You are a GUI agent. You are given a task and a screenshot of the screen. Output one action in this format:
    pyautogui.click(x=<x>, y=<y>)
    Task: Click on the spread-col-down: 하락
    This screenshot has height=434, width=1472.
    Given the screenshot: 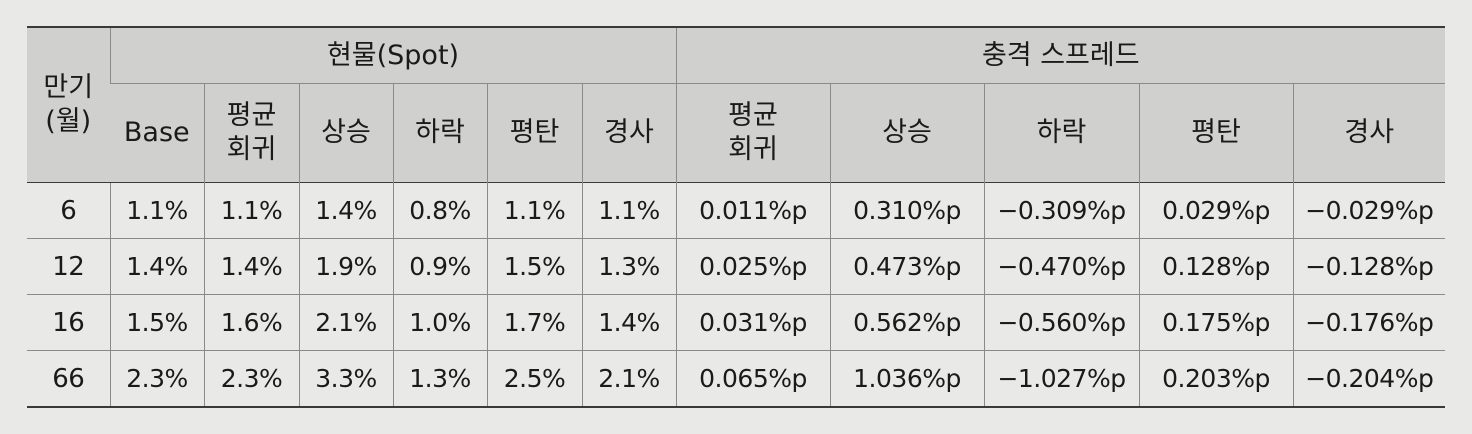 What is the action you would take?
    pyautogui.click(x=1061, y=133)
    